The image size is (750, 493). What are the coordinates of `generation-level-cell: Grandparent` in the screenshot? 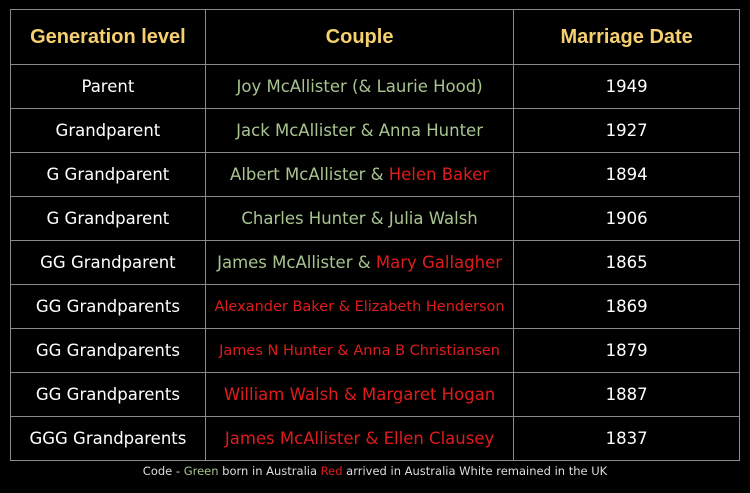 It's located at (108, 130).